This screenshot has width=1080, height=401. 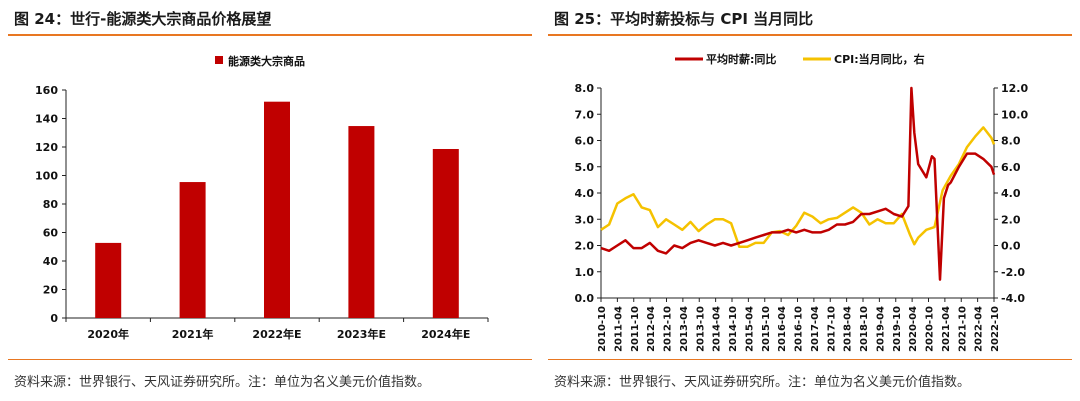 What do you see at coordinates (585, 219) in the screenshot?
I see `left-y-tick-label: 3.0` at bounding box center [585, 219].